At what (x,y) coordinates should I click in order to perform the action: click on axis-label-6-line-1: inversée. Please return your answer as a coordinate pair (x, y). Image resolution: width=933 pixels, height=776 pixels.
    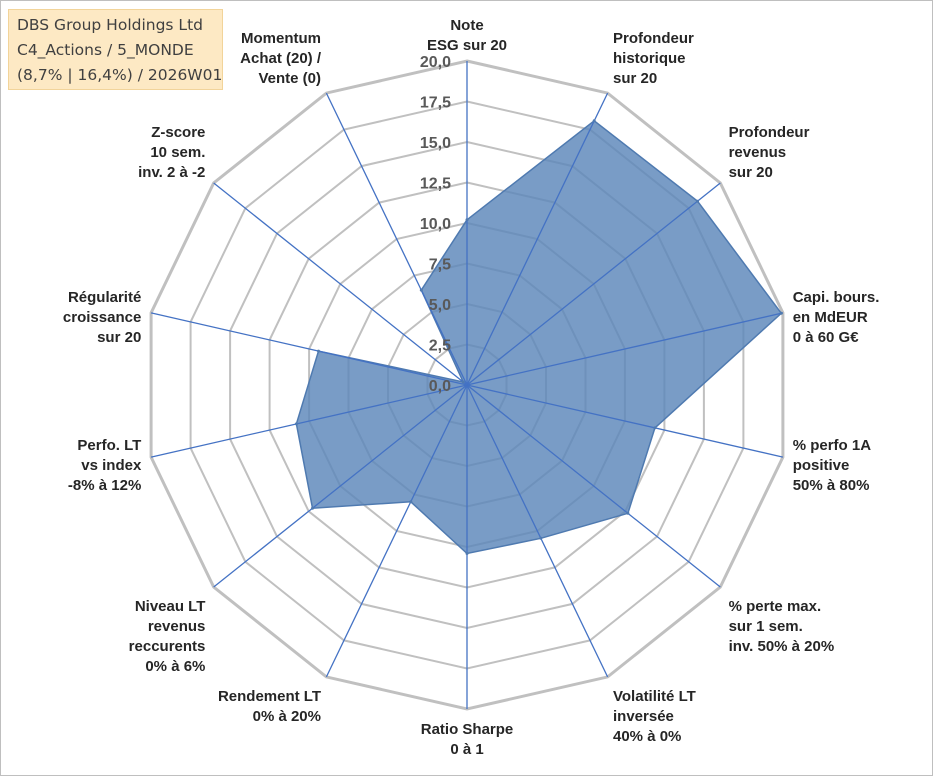
    Looking at the image, I should click on (643, 716).